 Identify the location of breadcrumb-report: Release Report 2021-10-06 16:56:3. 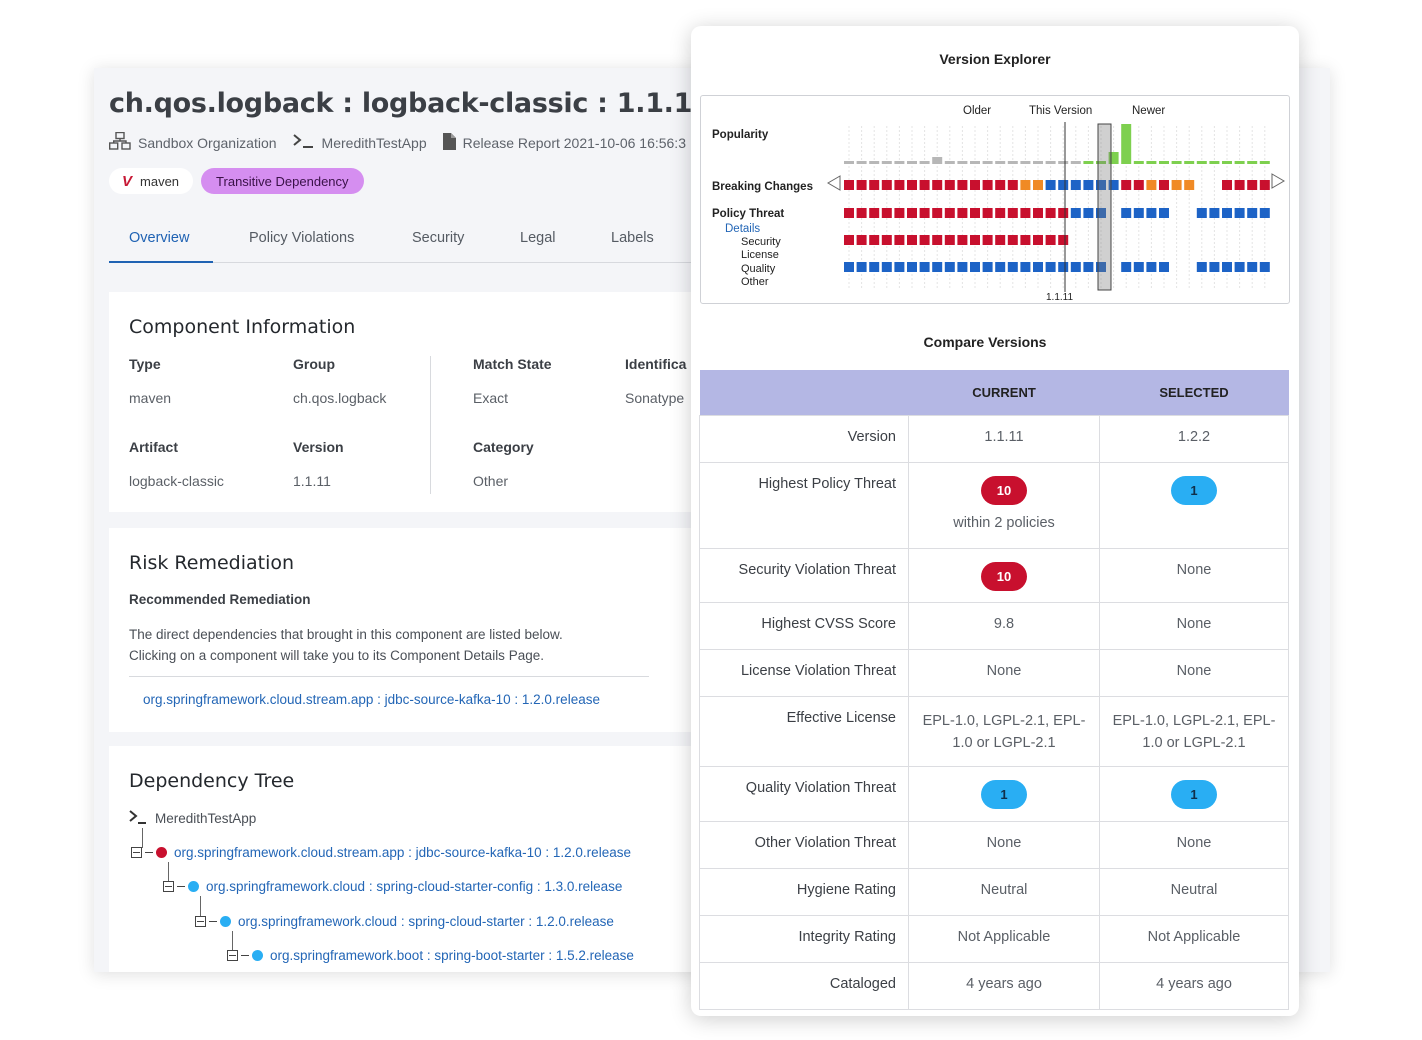
(574, 142).